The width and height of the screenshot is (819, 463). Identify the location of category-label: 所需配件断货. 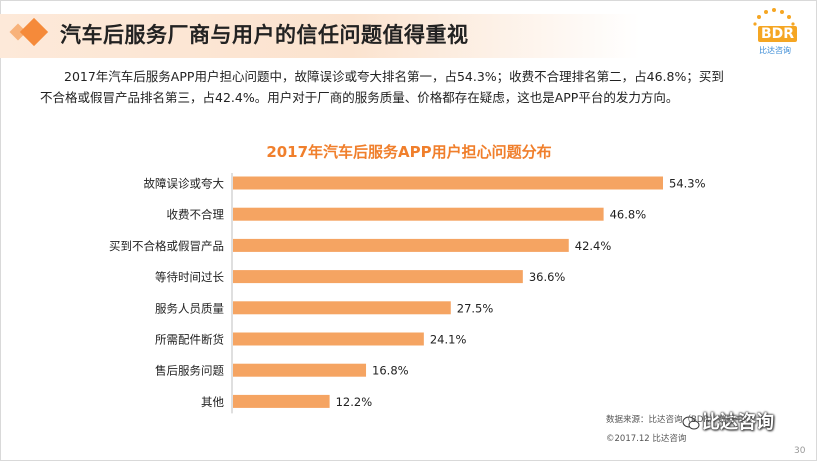
(189, 340).